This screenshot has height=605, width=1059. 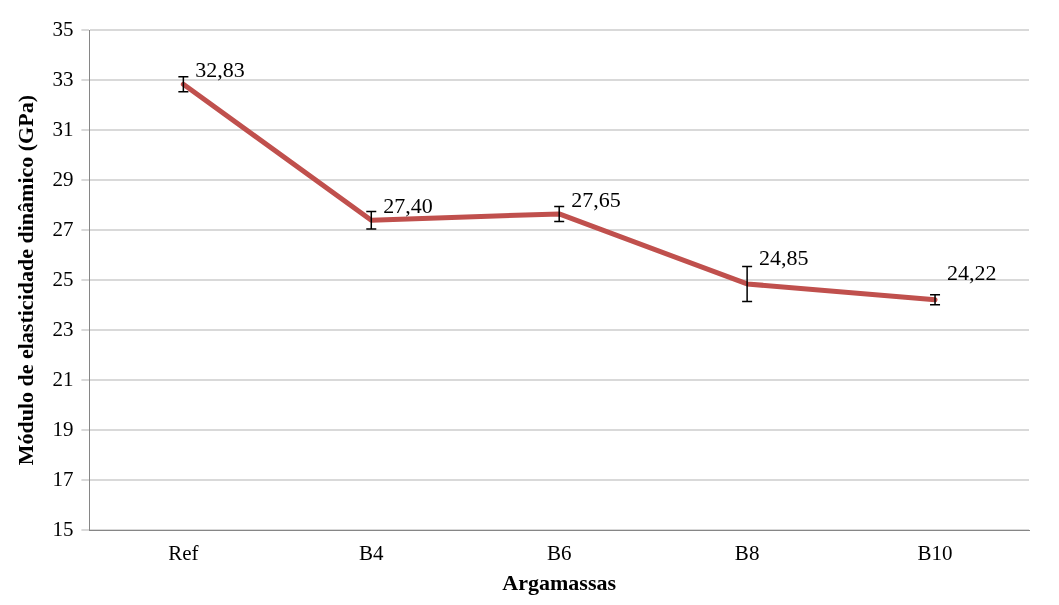 What do you see at coordinates (63, 28) in the screenshot?
I see `y-tick-label: 35` at bounding box center [63, 28].